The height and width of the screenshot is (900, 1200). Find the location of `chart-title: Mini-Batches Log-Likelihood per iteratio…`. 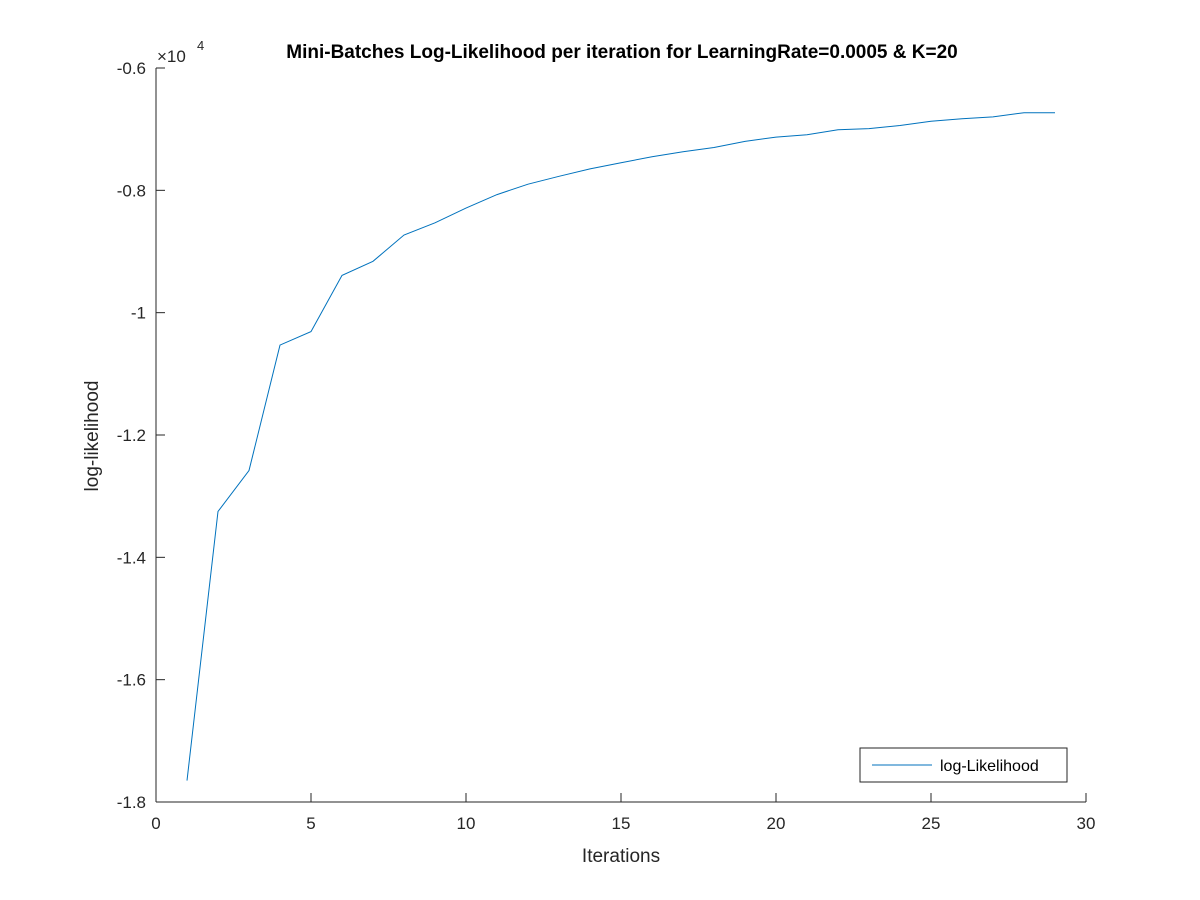

chart-title: Mini-Batches Log-Likelihood per iteratio… is located at coordinates (621, 52).